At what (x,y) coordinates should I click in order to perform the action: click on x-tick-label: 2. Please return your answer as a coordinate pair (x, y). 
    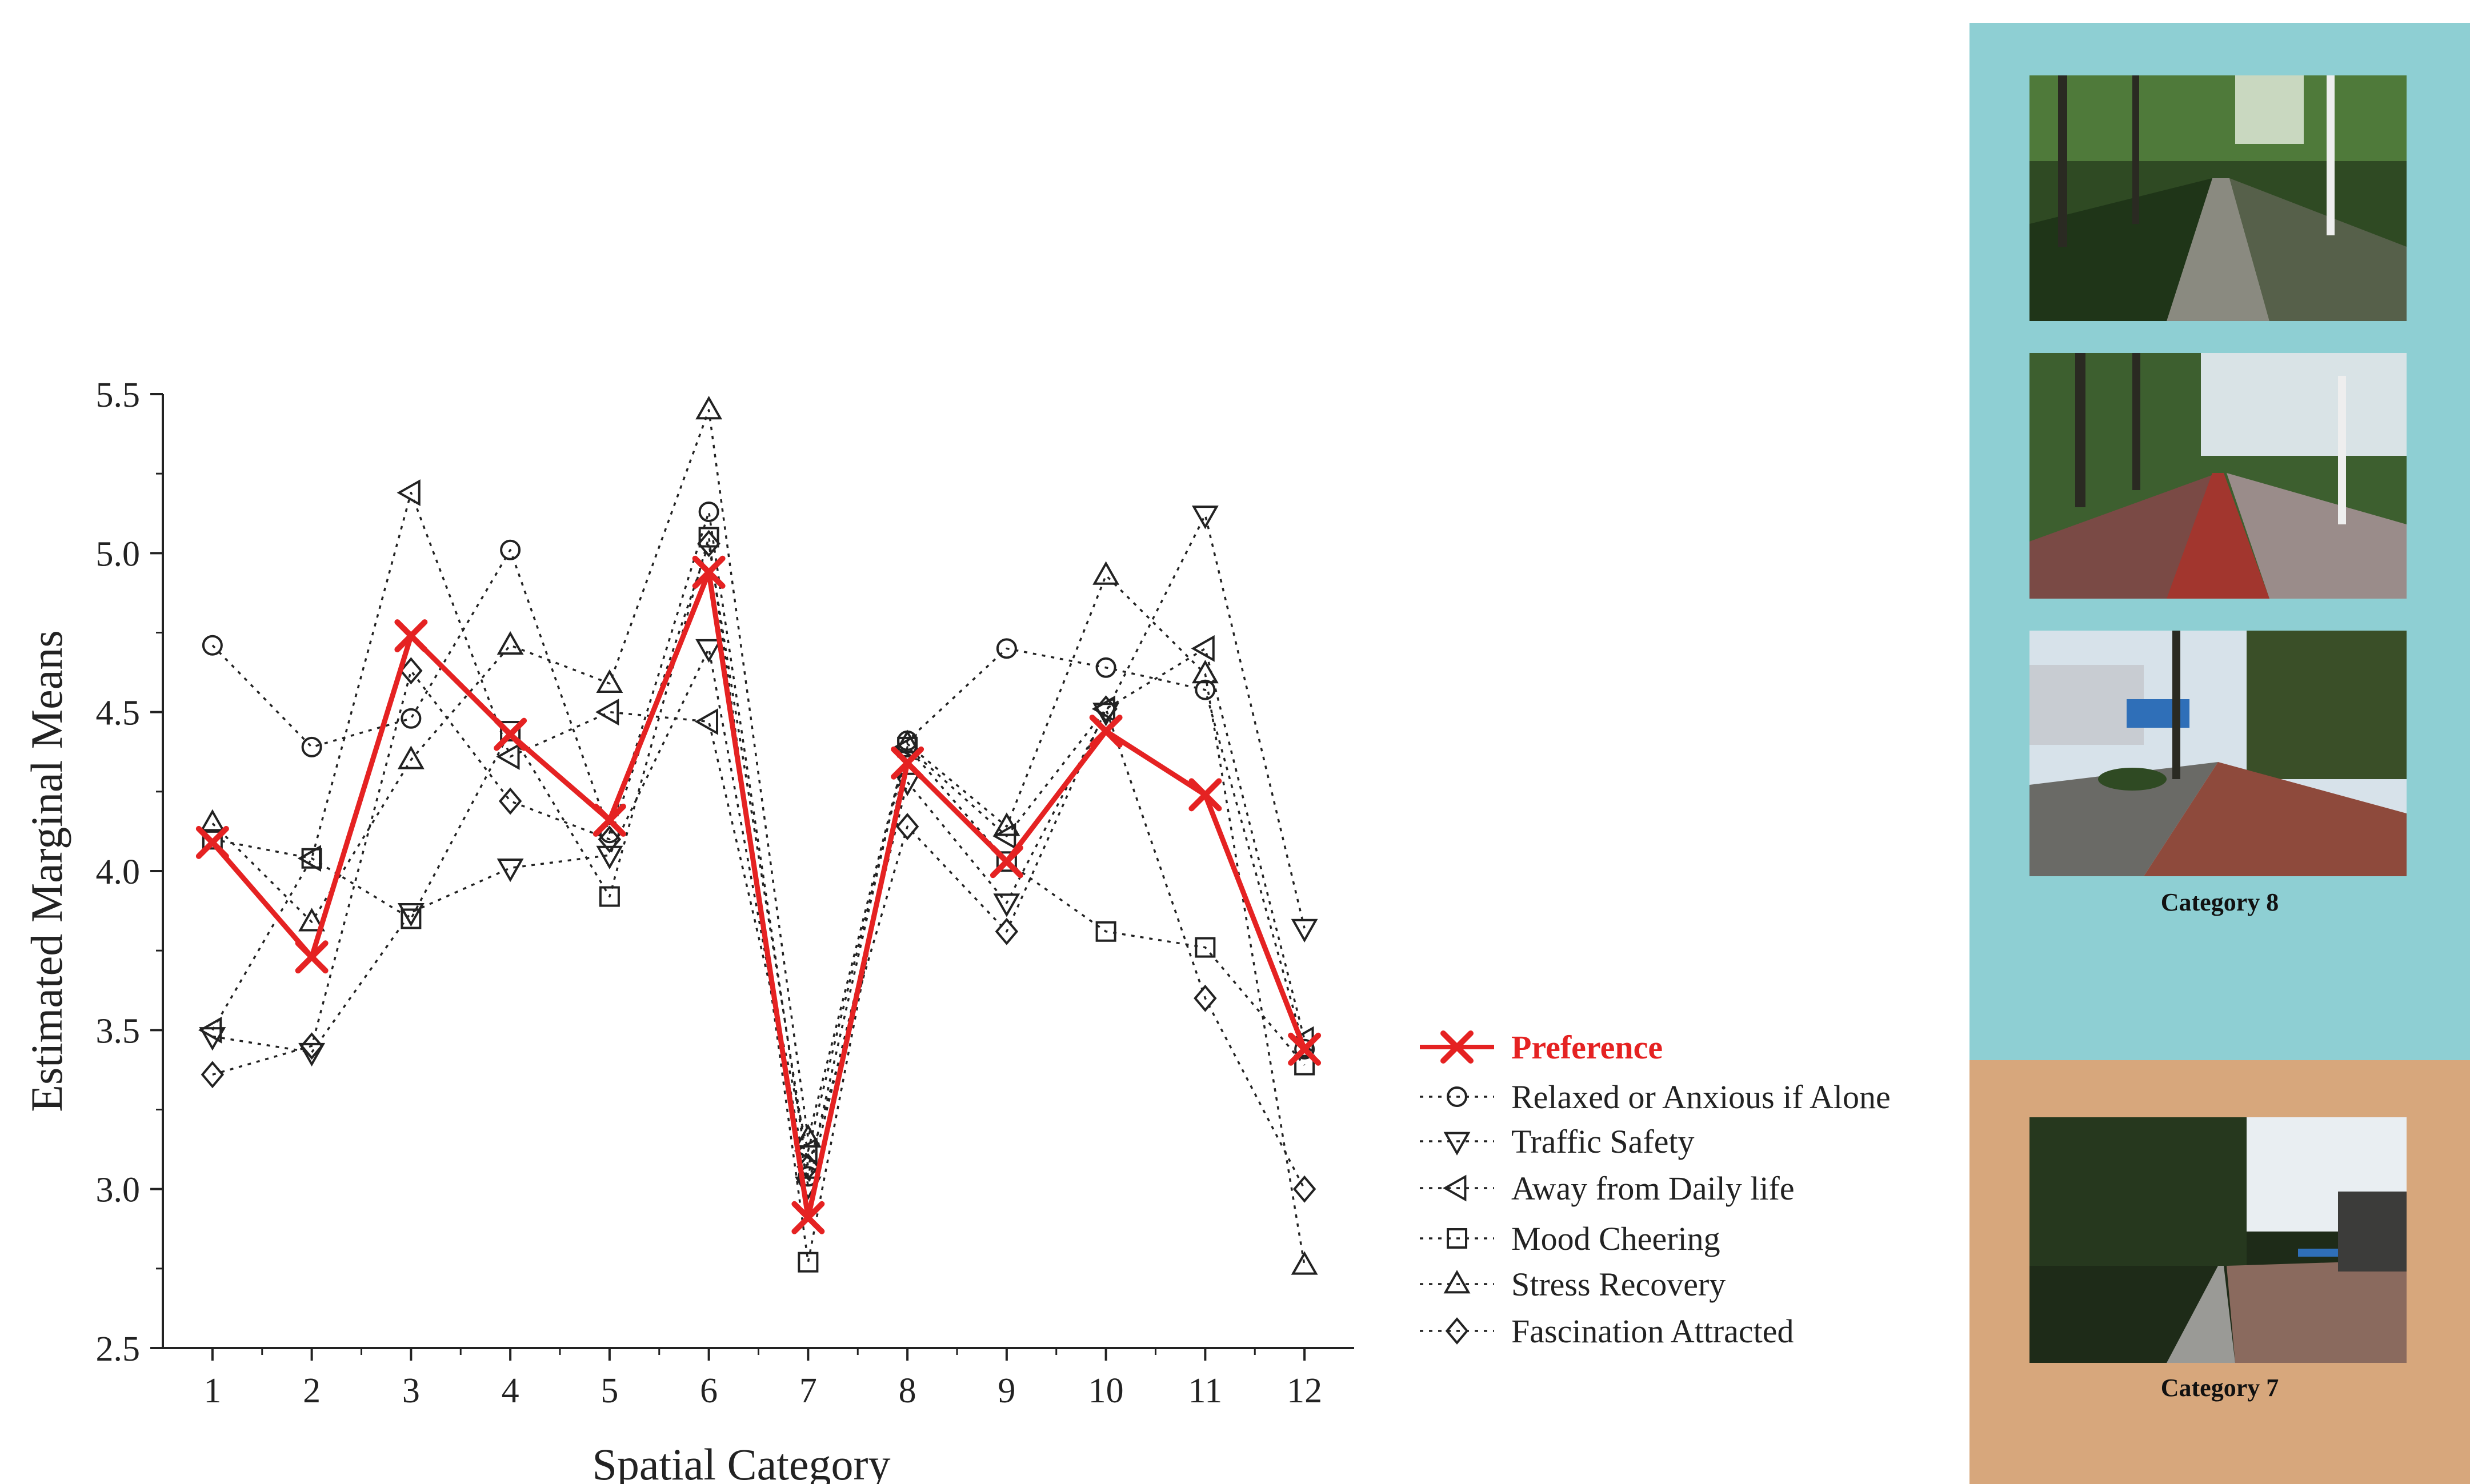
    Looking at the image, I should click on (312, 1391).